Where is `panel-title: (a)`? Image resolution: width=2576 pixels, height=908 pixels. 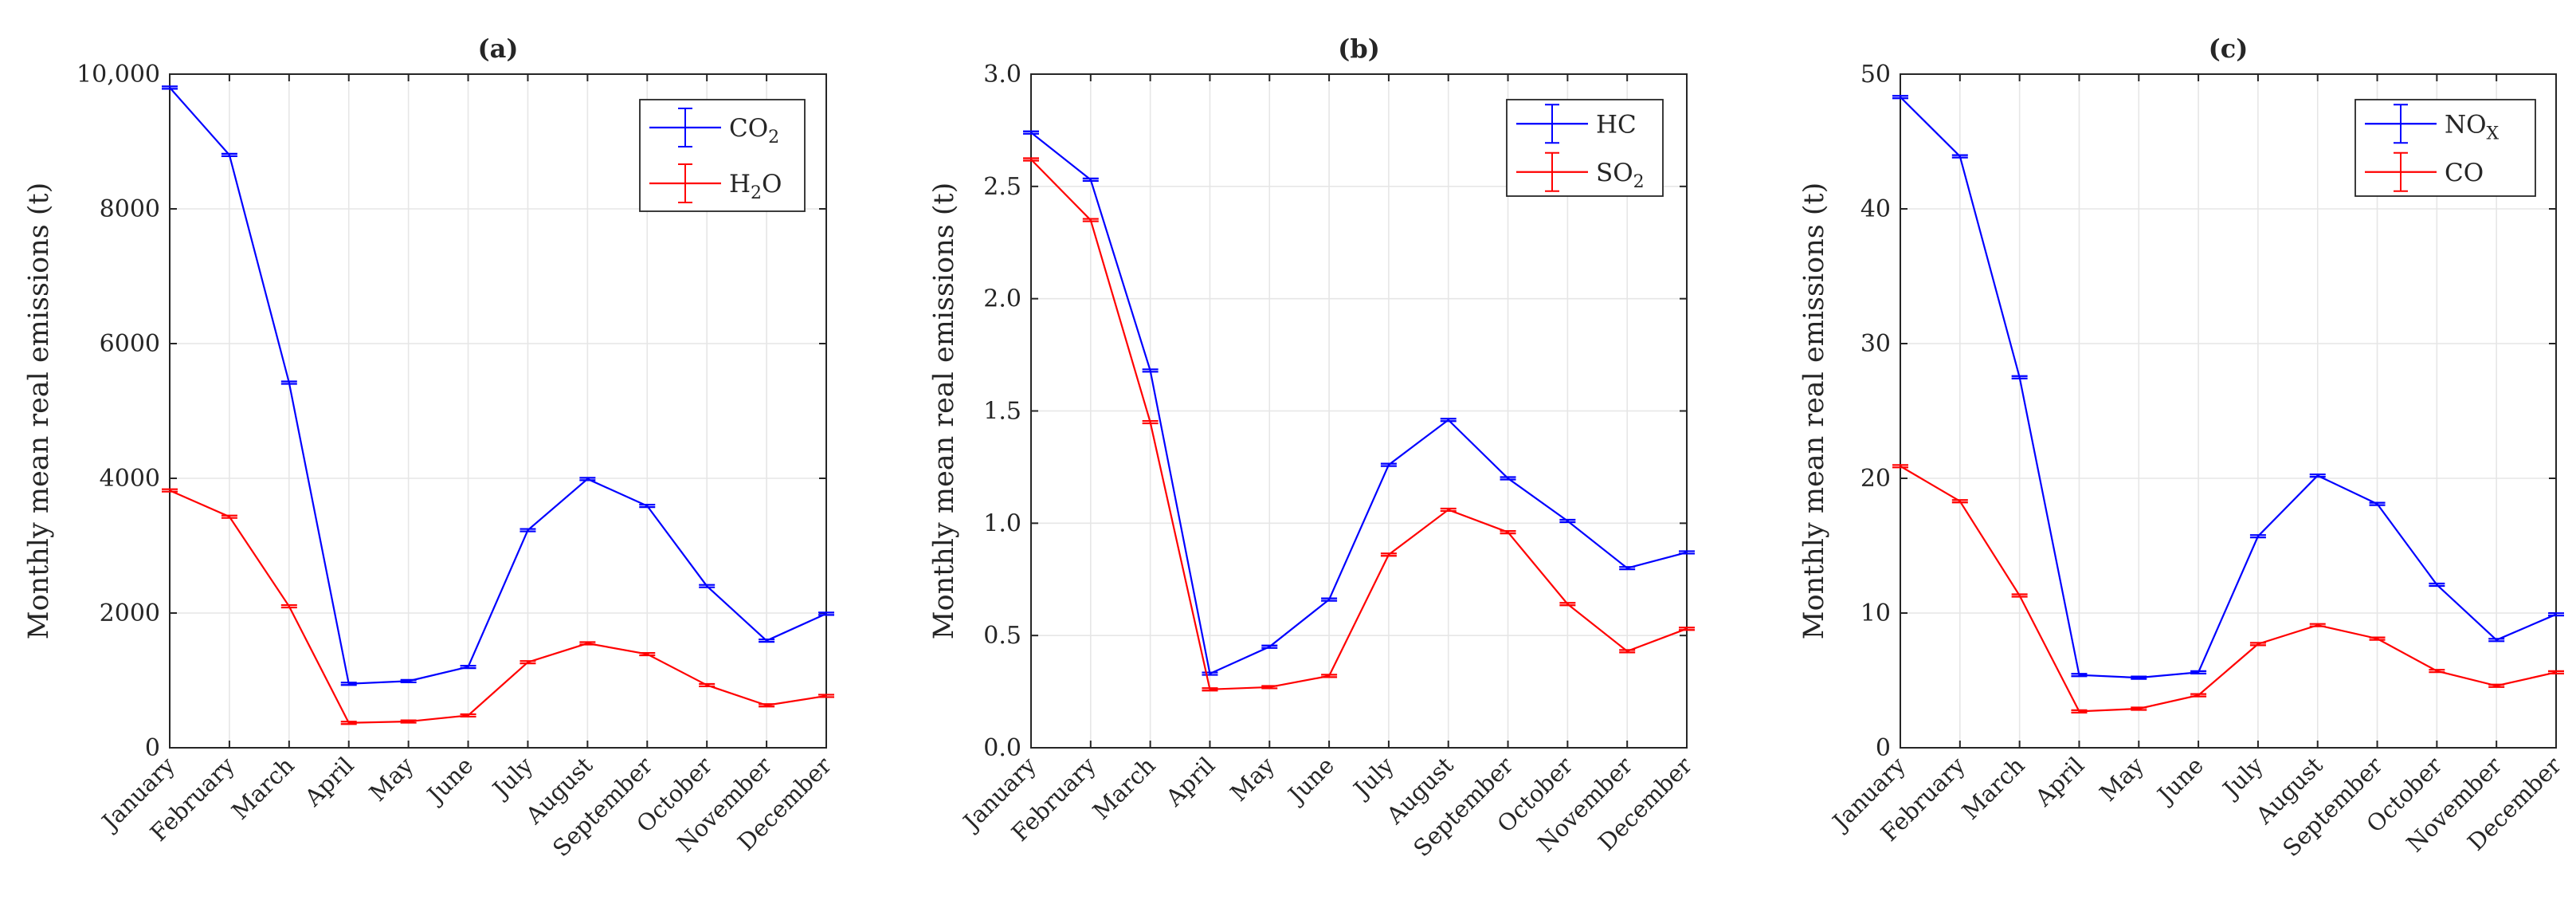 panel-title: (a) is located at coordinates (497, 48).